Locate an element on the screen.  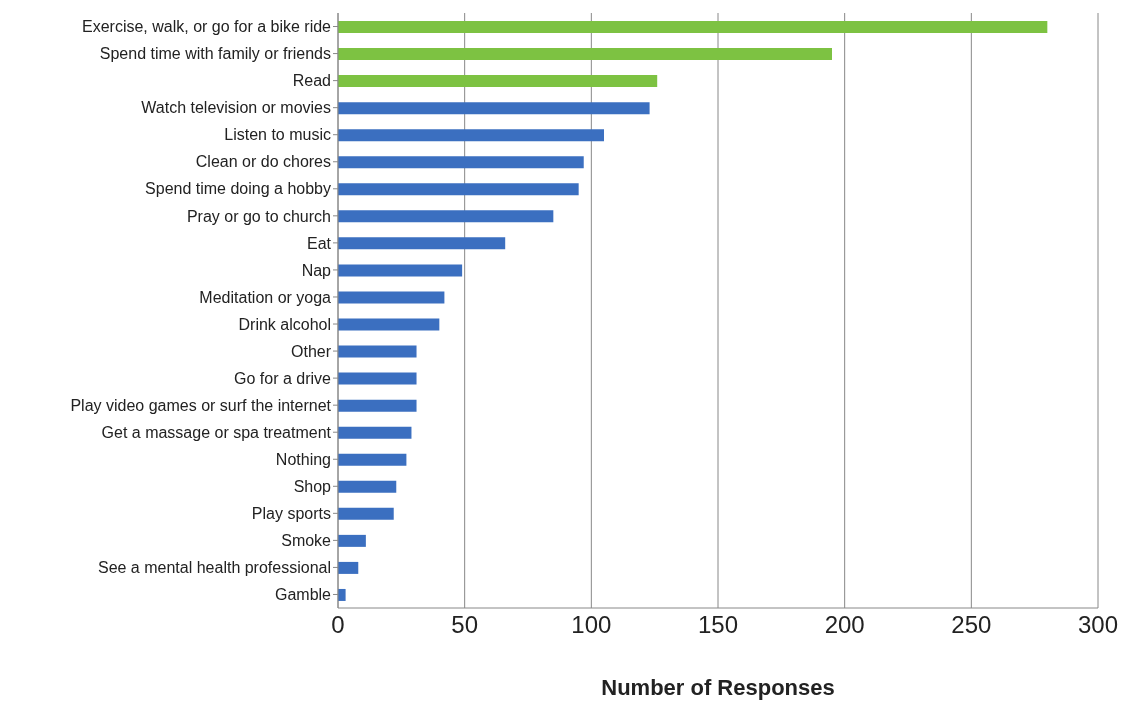
y-tick-label: Other is located at coordinates (311, 351).